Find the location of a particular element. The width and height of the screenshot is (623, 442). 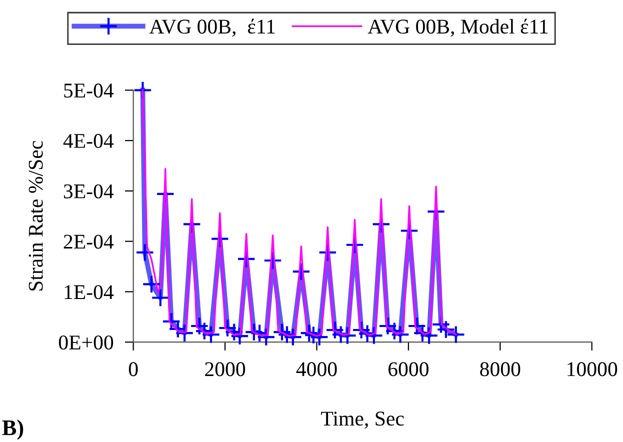

y-tick-label: 0E+00 is located at coordinates (86, 342).